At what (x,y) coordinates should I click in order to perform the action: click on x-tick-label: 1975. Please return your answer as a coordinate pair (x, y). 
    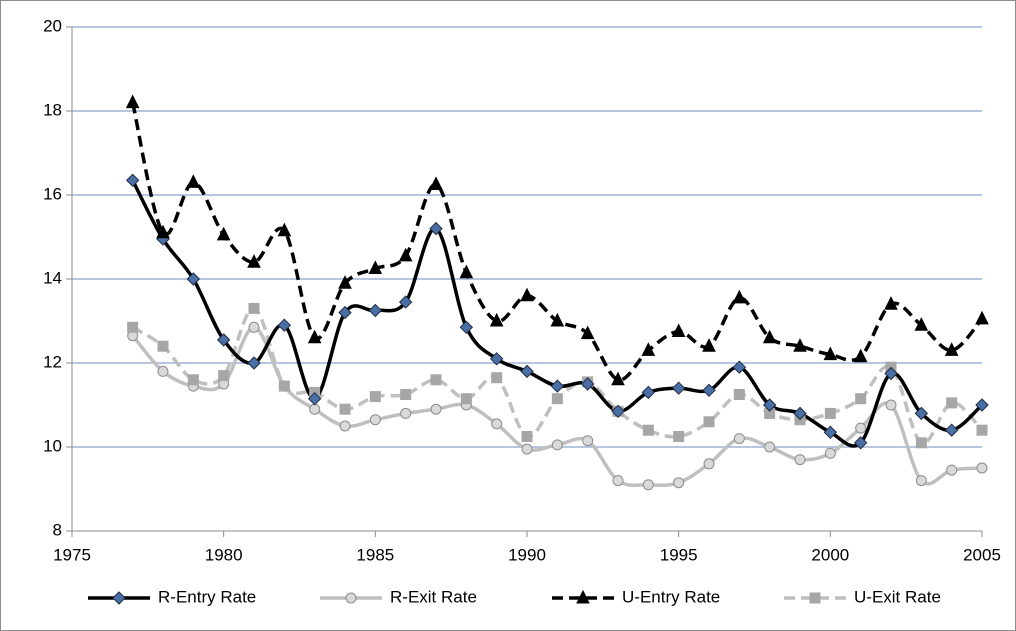
    Looking at the image, I should click on (72, 554).